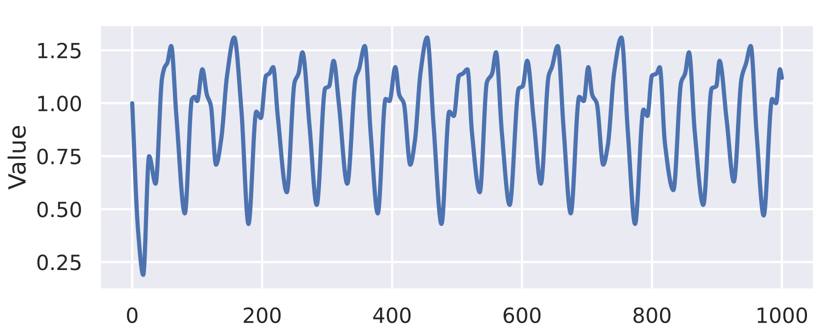  What do you see at coordinates (522, 315) in the screenshot?
I see `x-tick-label: 600` at bounding box center [522, 315].